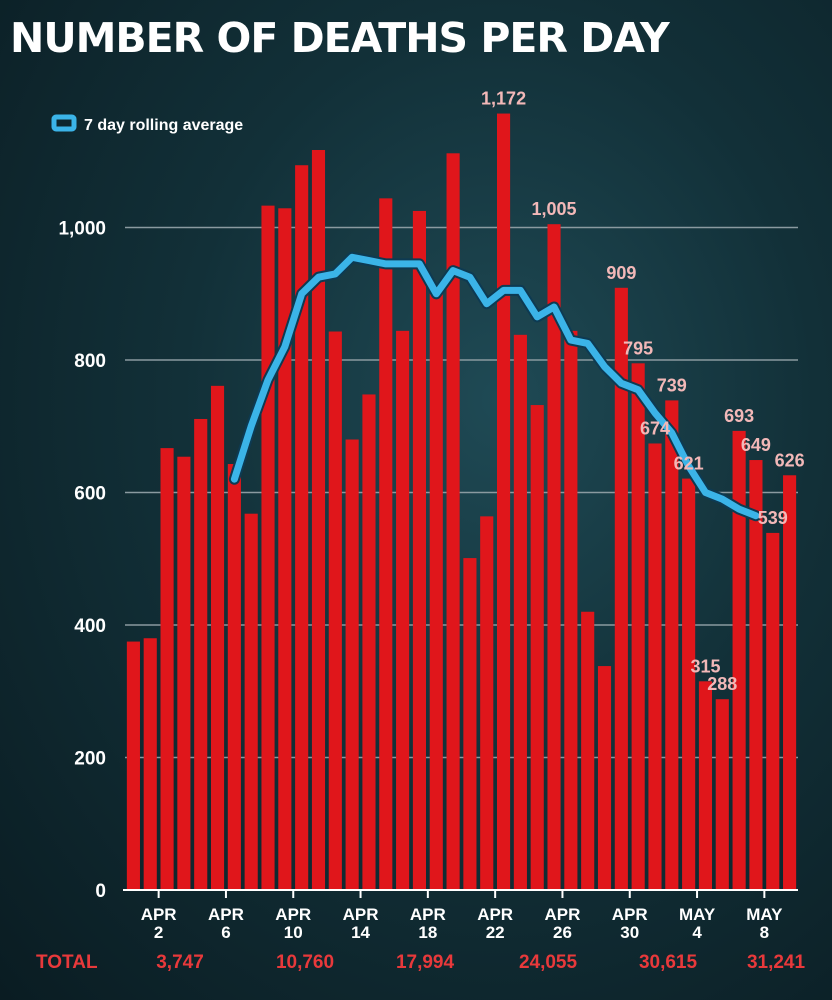 The height and width of the screenshot is (1000, 832). What do you see at coordinates (773, 518) in the screenshot?
I see `data-label: 539` at bounding box center [773, 518].